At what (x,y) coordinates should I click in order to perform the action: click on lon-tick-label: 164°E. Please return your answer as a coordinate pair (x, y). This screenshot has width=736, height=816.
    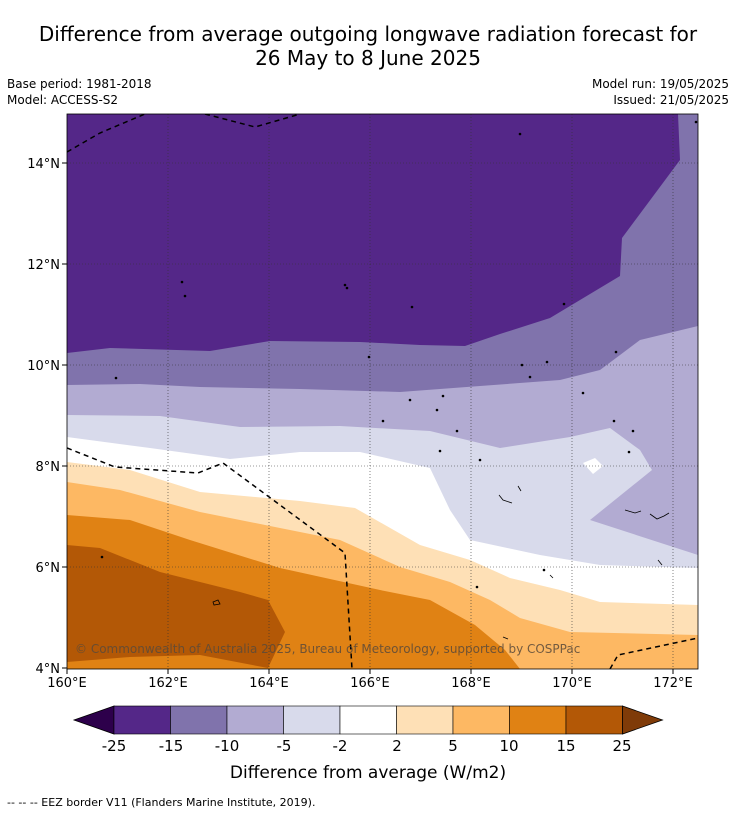
    Looking at the image, I should click on (269, 683).